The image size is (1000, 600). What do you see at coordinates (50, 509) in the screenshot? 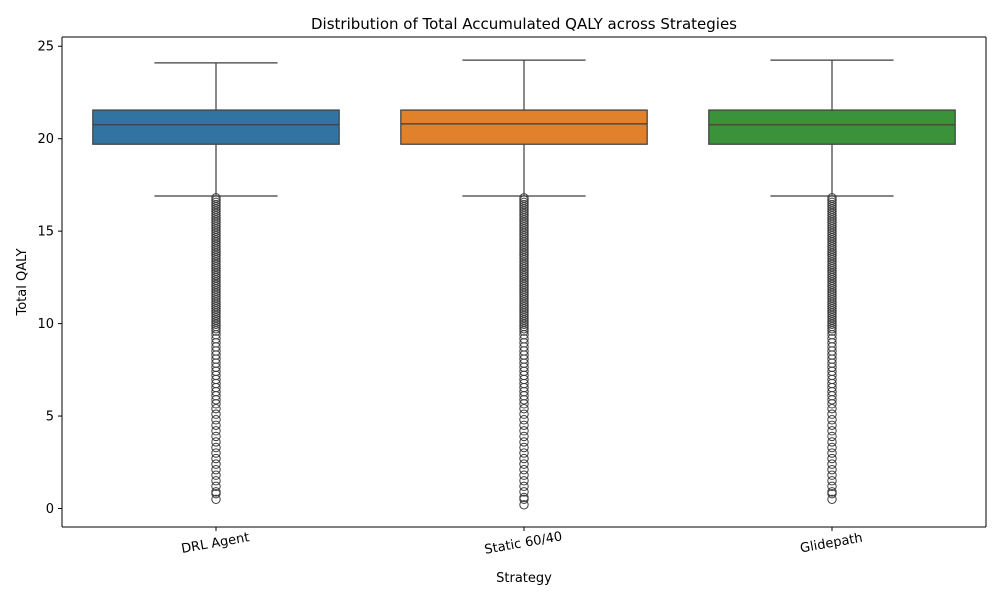
I see `y-tick-label: 0` at bounding box center [50, 509].